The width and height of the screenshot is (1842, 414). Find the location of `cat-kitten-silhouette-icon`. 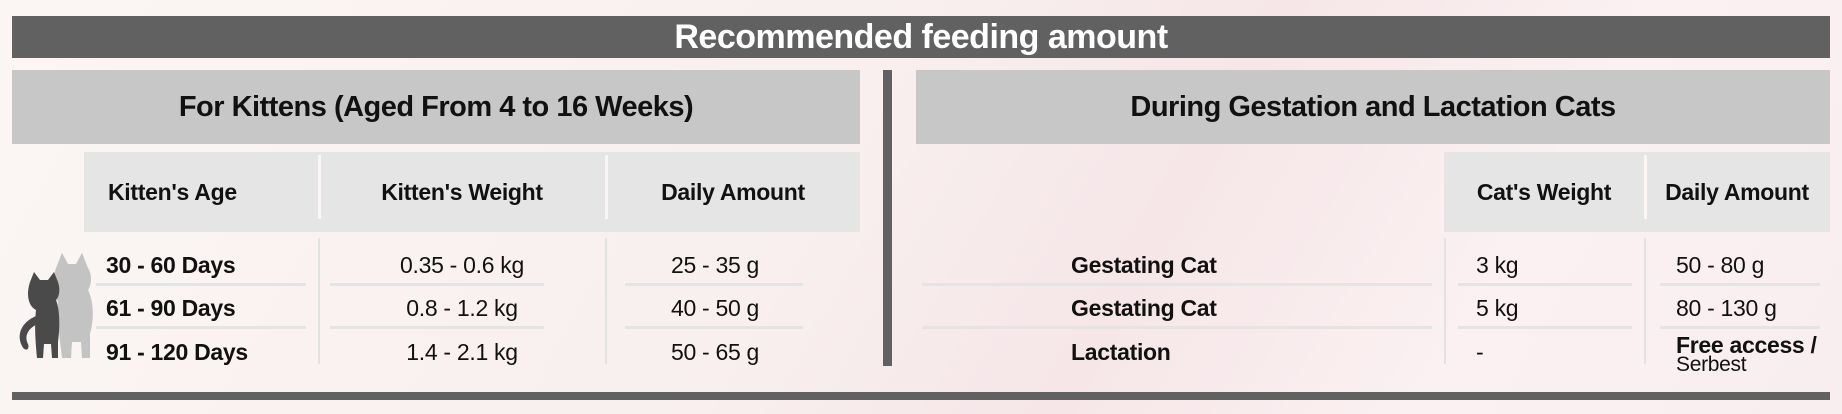

cat-kitten-silhouette-icon is located at coordinates (56, 305).